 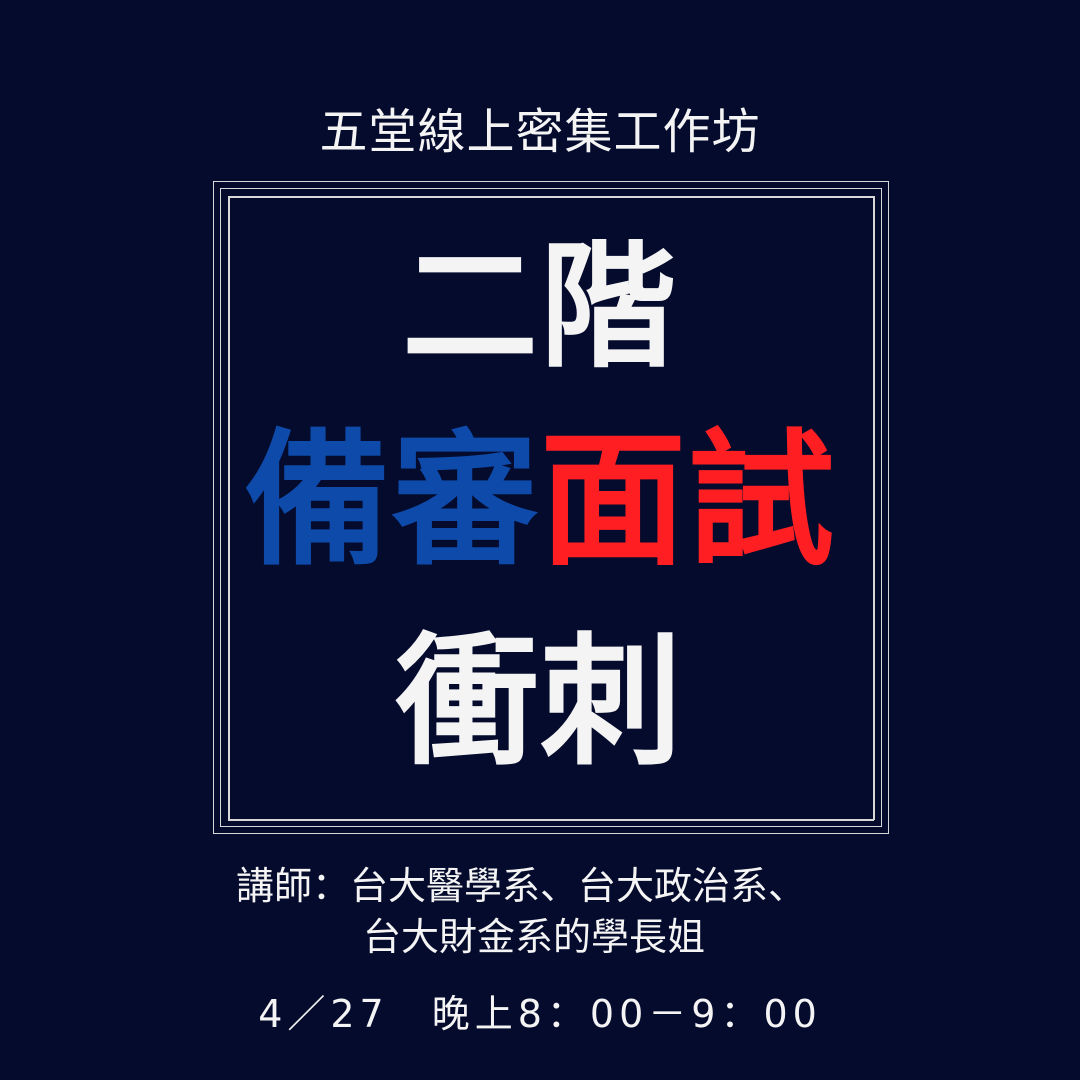 I want to click on schedule-time: 4／27 晚上8：00－9：00, so click(x=540, y=1014).